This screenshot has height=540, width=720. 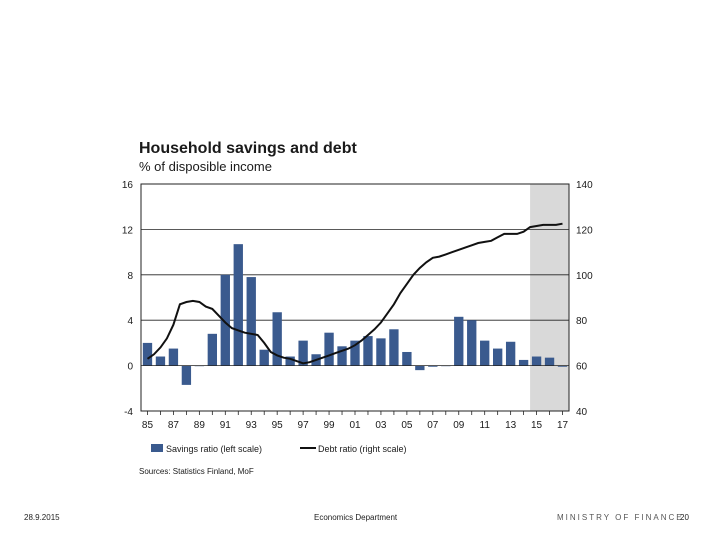 What do you see at coordinates (329, 425) in the screenshot?
I see `x-tick-label: 99` at bounding box center [329, 425].